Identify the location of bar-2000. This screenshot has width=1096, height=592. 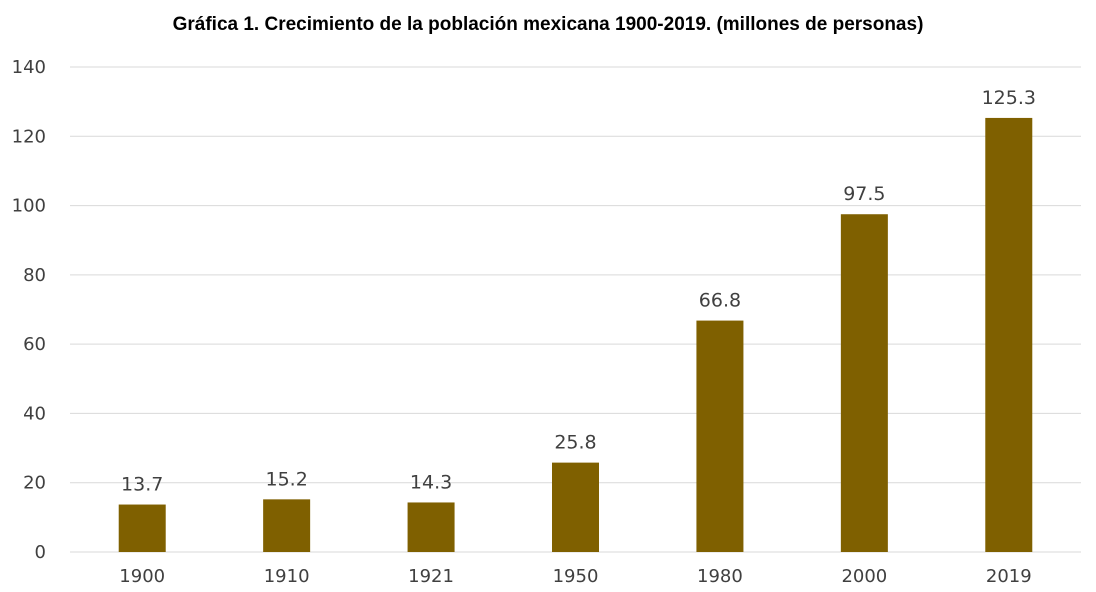
(864, 383).